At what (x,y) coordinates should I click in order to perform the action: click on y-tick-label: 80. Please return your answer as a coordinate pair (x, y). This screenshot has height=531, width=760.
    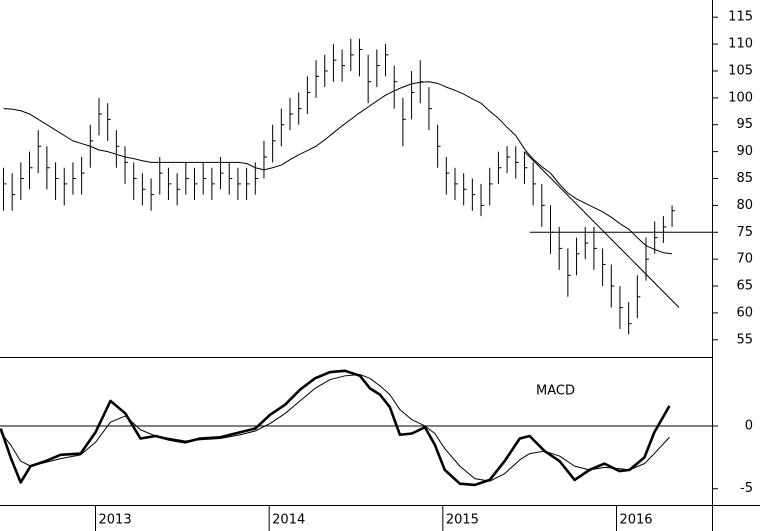
    Looking at the image, I should click on (744, 205).